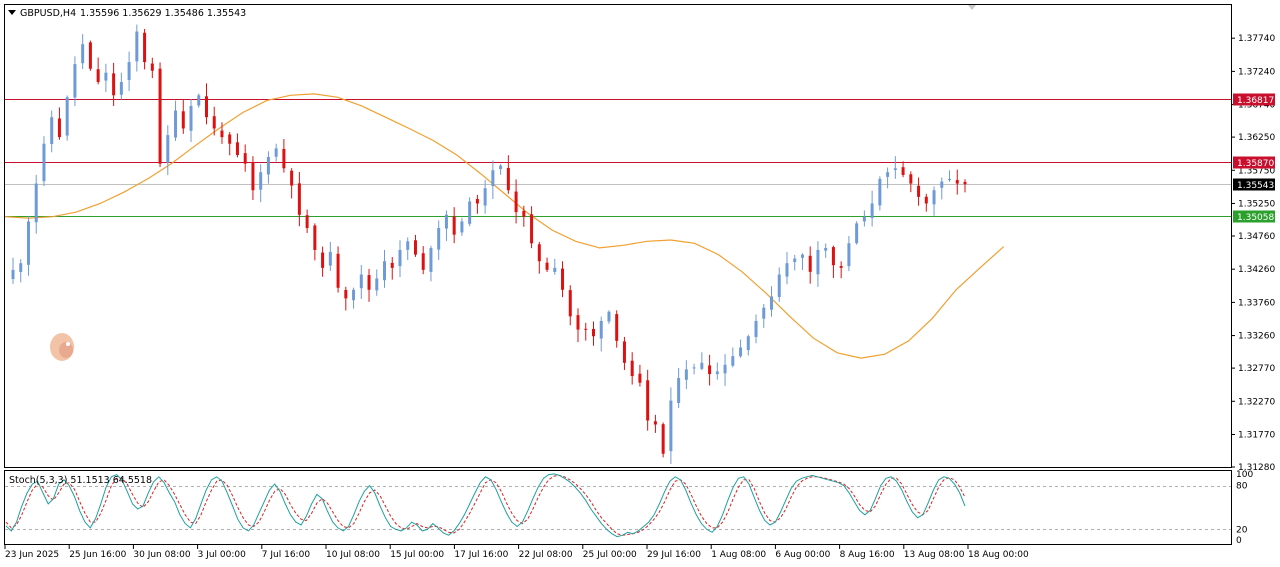  Describe the element at coordinates (62, 347) in the screenshot. I see `trader-avatar-icon` at that location.